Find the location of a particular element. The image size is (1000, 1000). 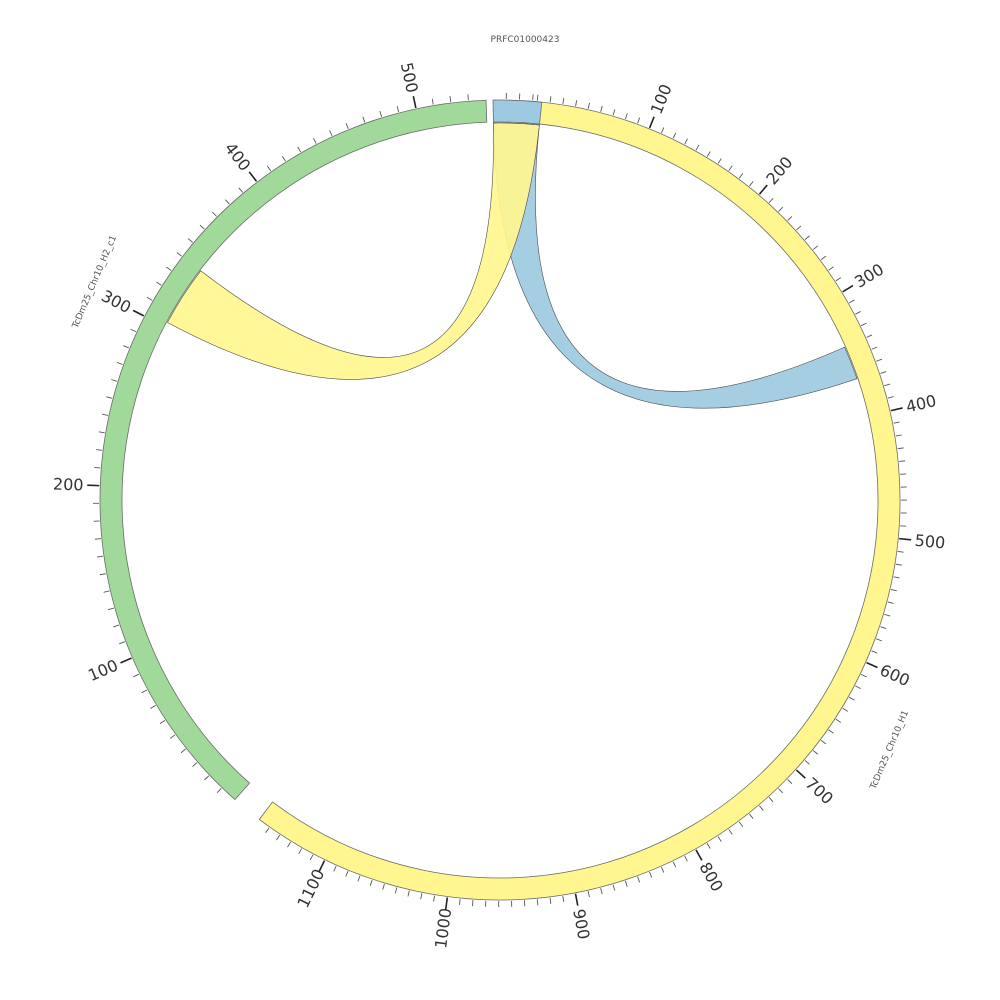

tick-label-tcdm25-chr10-h1: 800 is located at coordinates (711, 877).